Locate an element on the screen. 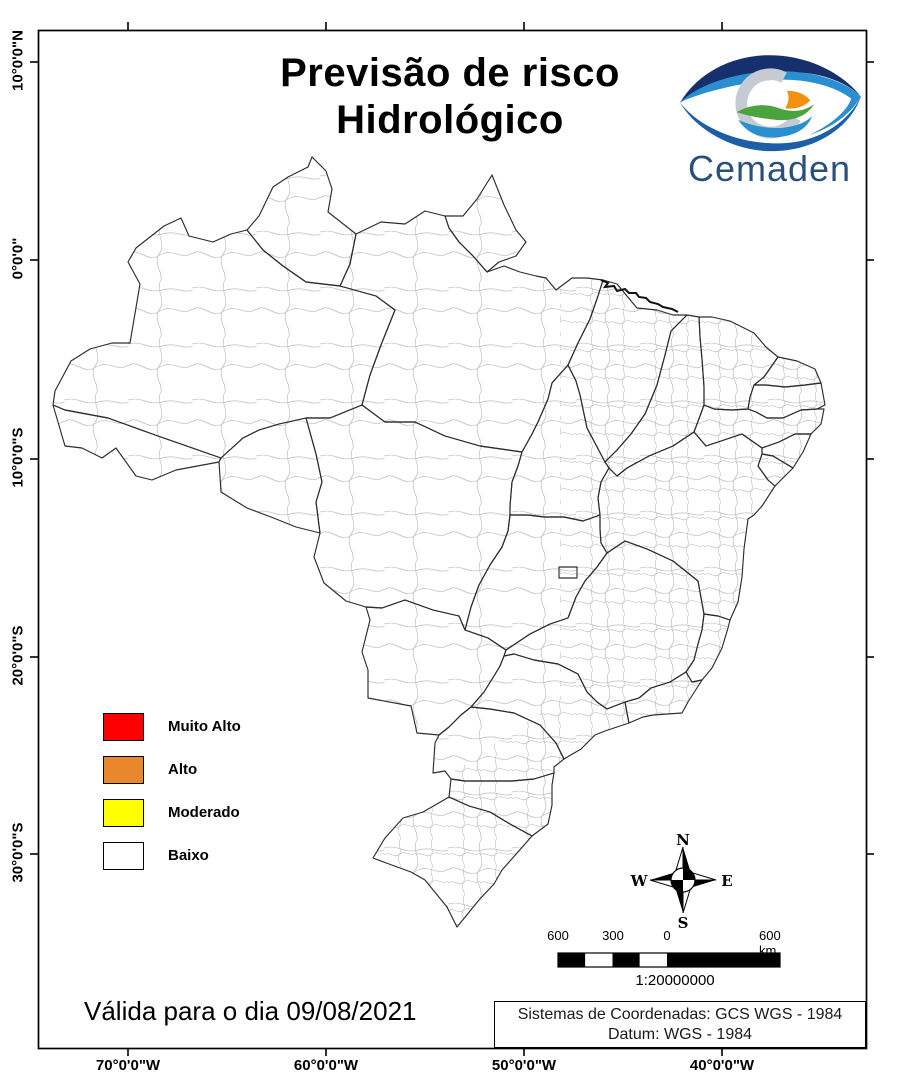 This screenshot has height=1080, width=903. state-border-RR is located at coordinates (301, 221).